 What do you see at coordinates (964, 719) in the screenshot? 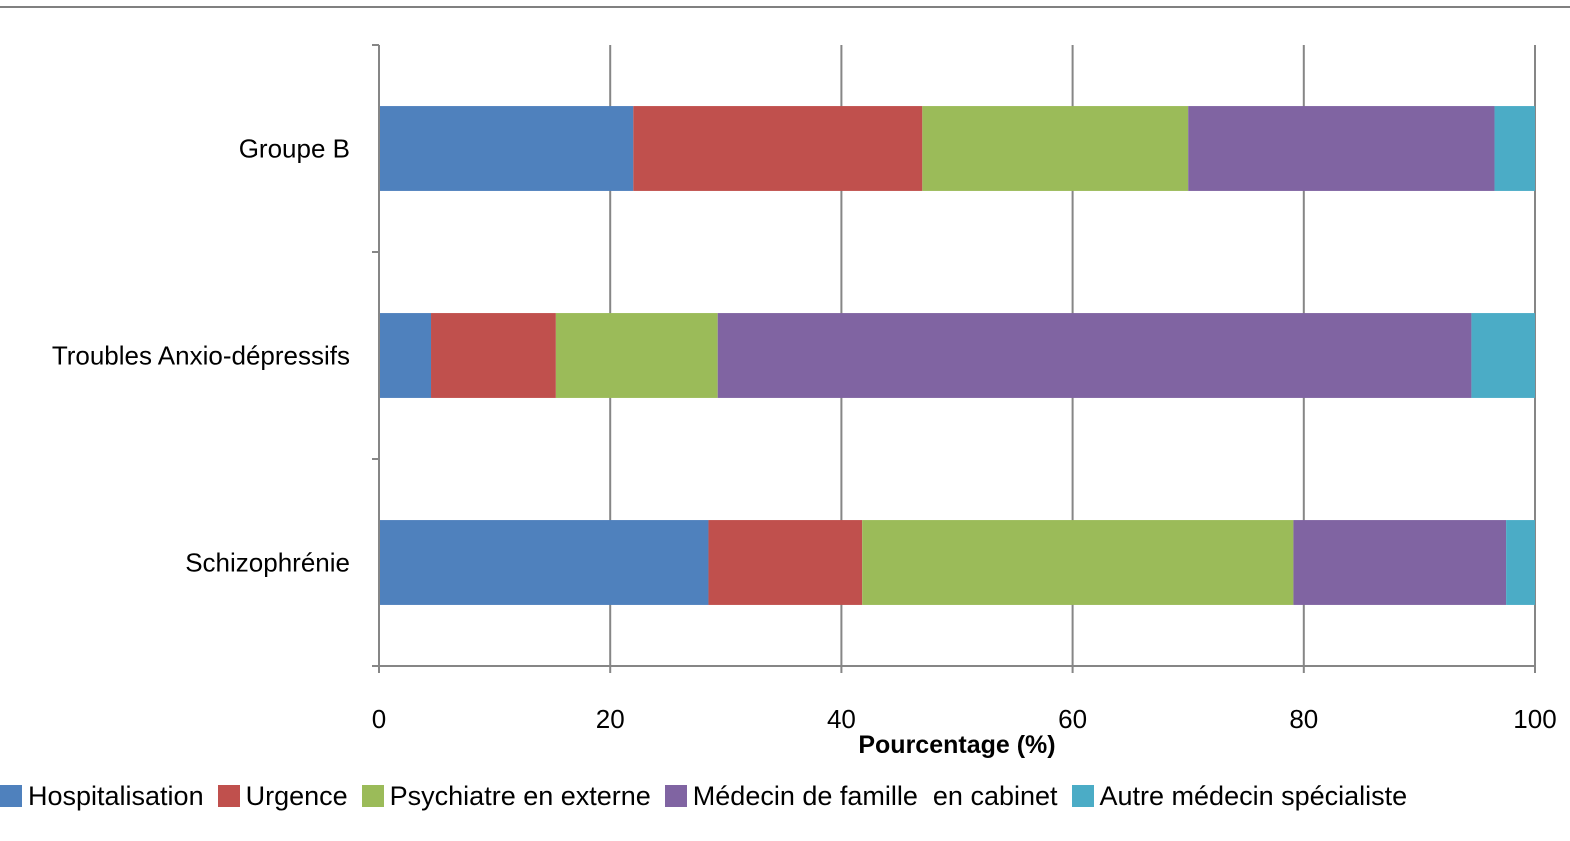
I see `tick-labels: 0 20 40 60 80 100` at bounding box center [964, 719].